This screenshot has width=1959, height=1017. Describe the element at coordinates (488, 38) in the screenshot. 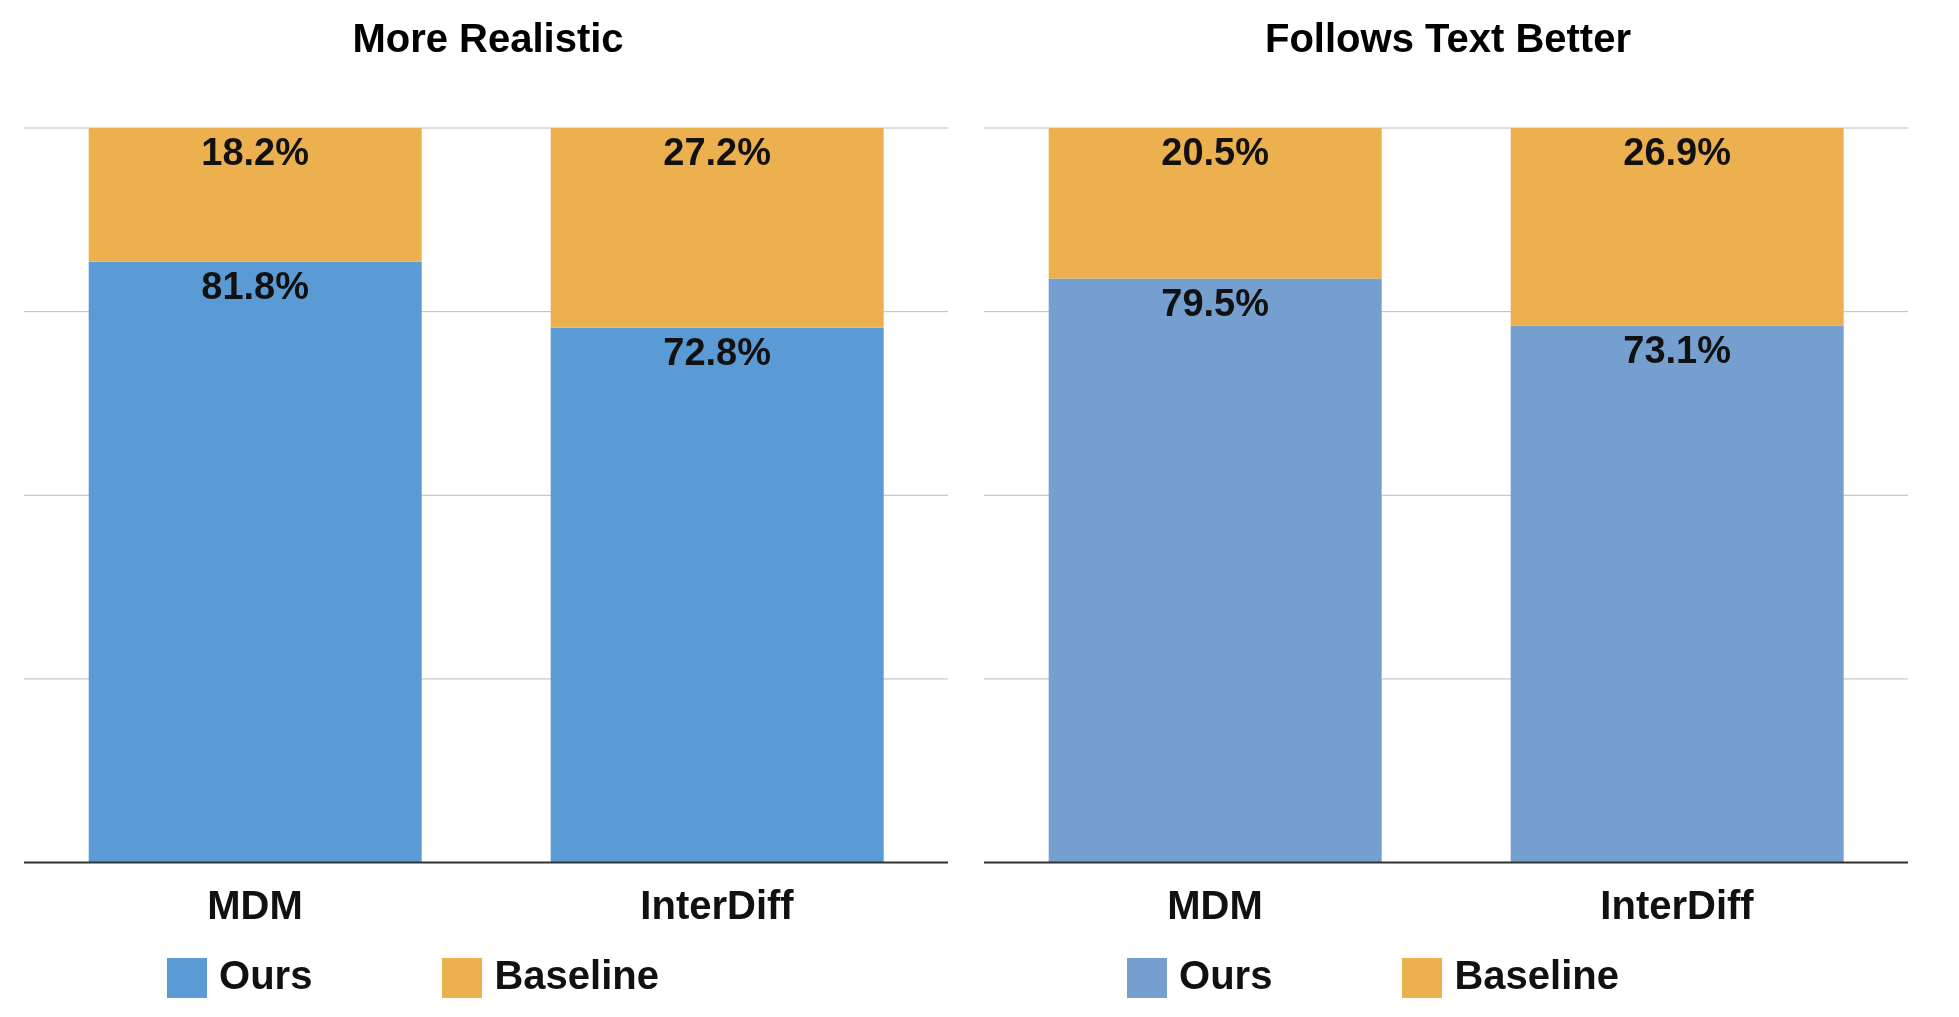

I see `chart-title: More Realistic` at that location.